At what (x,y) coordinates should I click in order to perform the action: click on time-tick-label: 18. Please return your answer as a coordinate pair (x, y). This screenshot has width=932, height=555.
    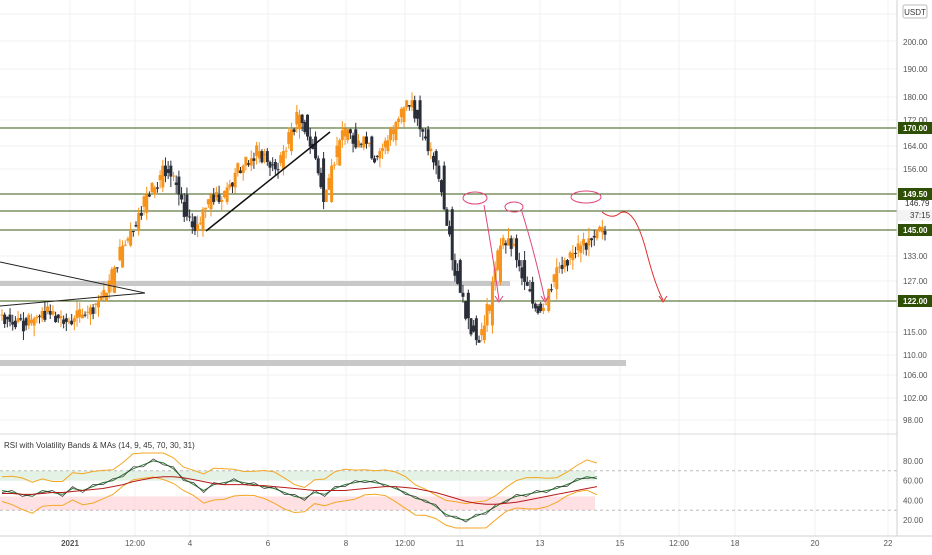
    Looking at the image, I should click on (735, 543).